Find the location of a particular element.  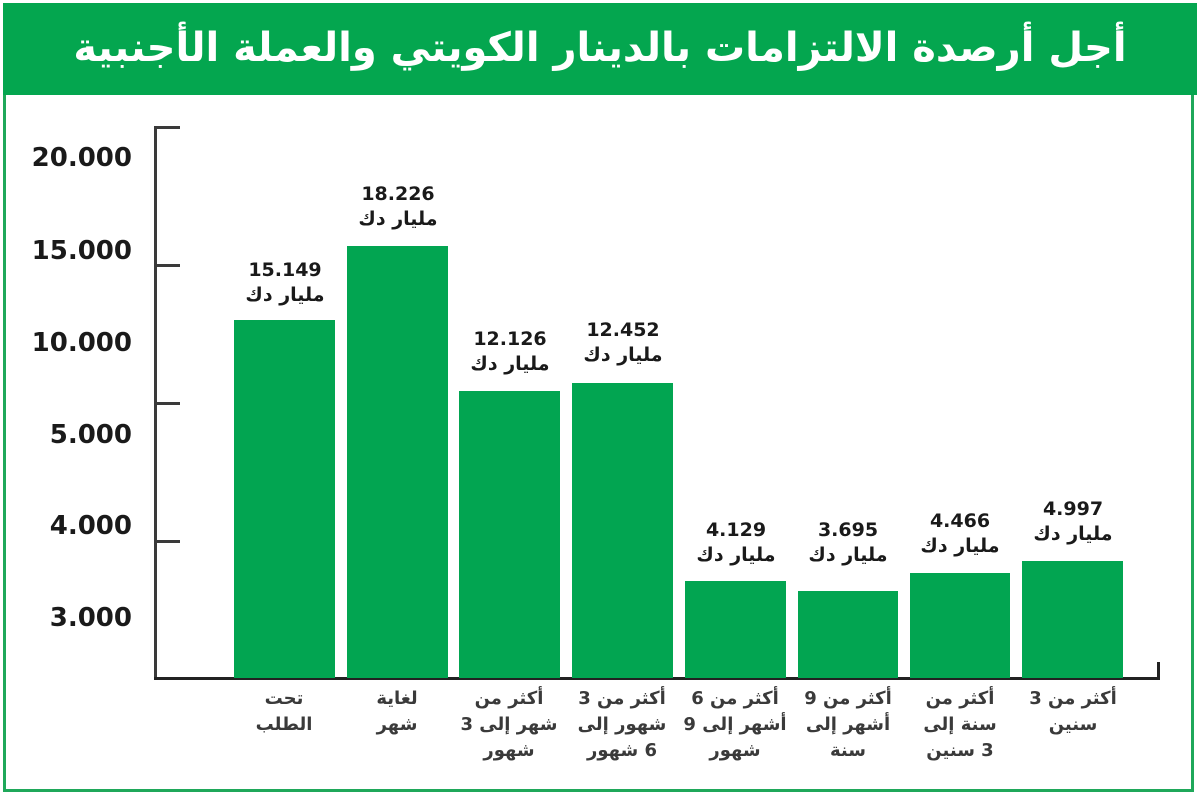

y-tick-label: 15.000 is located at coordinates (81, 251).